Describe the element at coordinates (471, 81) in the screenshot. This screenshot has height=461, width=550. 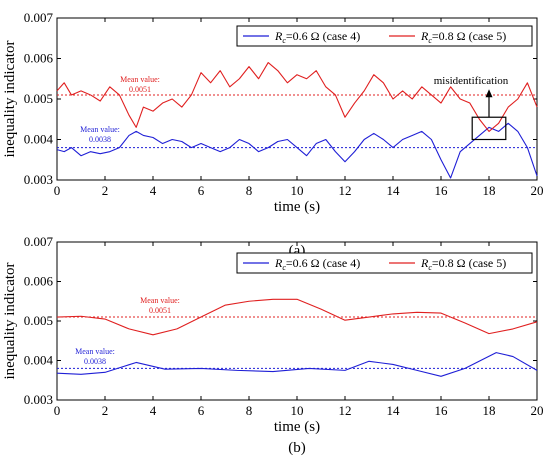
I see `annotation-label: misidentification` at that location.